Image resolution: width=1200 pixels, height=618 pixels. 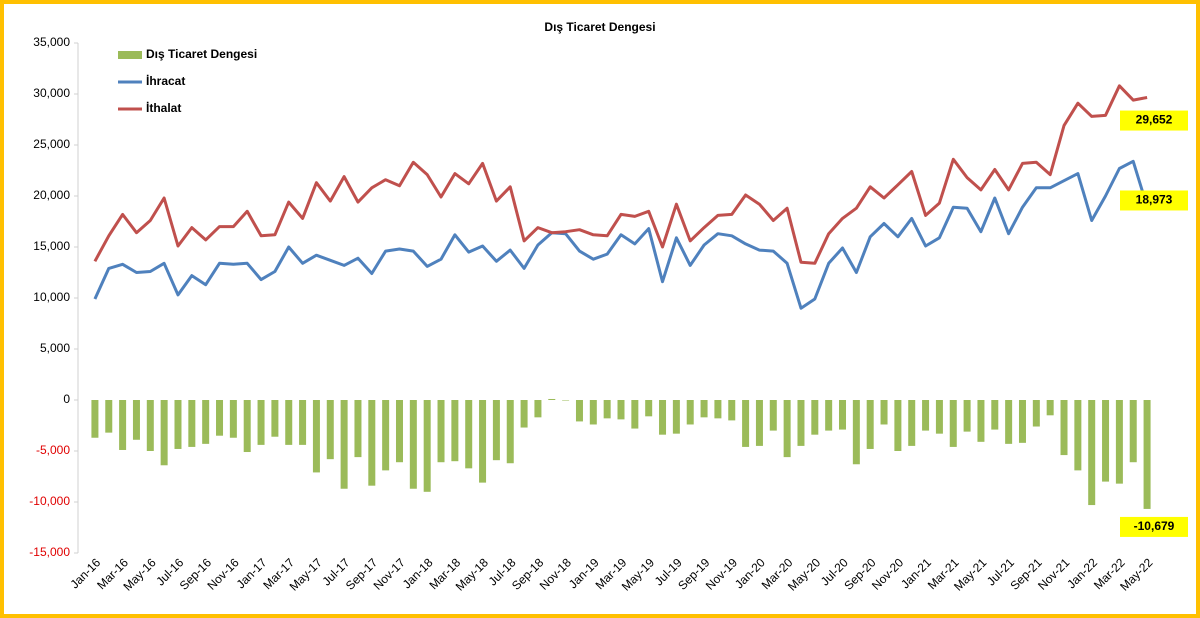 I want to click on y-tick-label: 35,000, so click(x=51, y=42).